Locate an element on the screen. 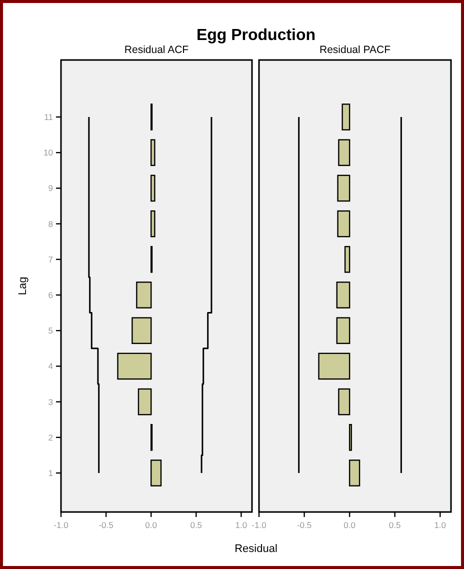  y-tick-label: 7 is located at coordinates (51, 259).